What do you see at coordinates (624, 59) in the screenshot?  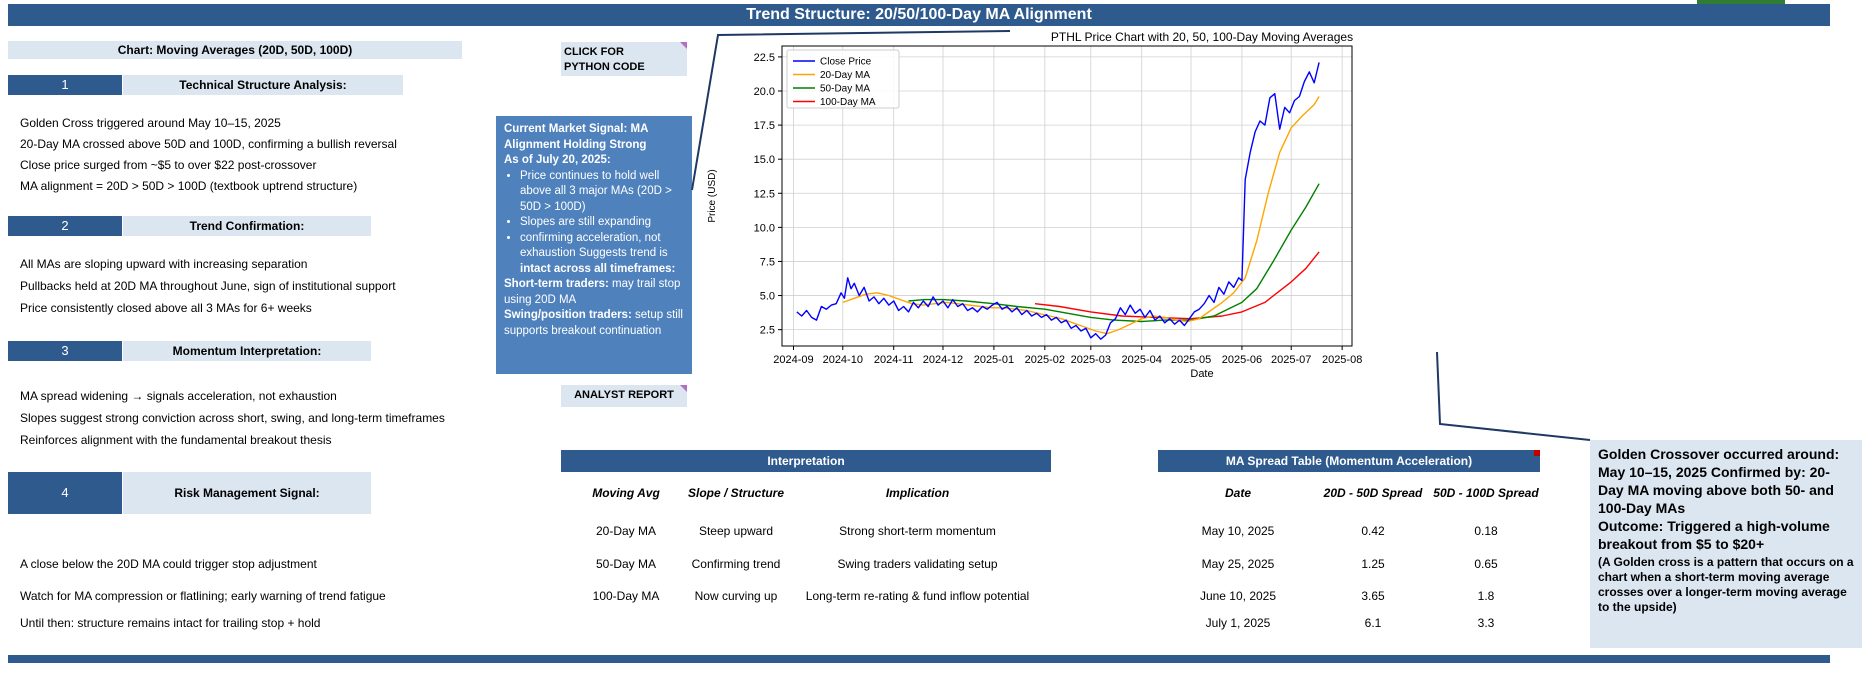 I see `python-code-button: CLICK FOR PYTHON CODE` at bounding box center [624, 59].